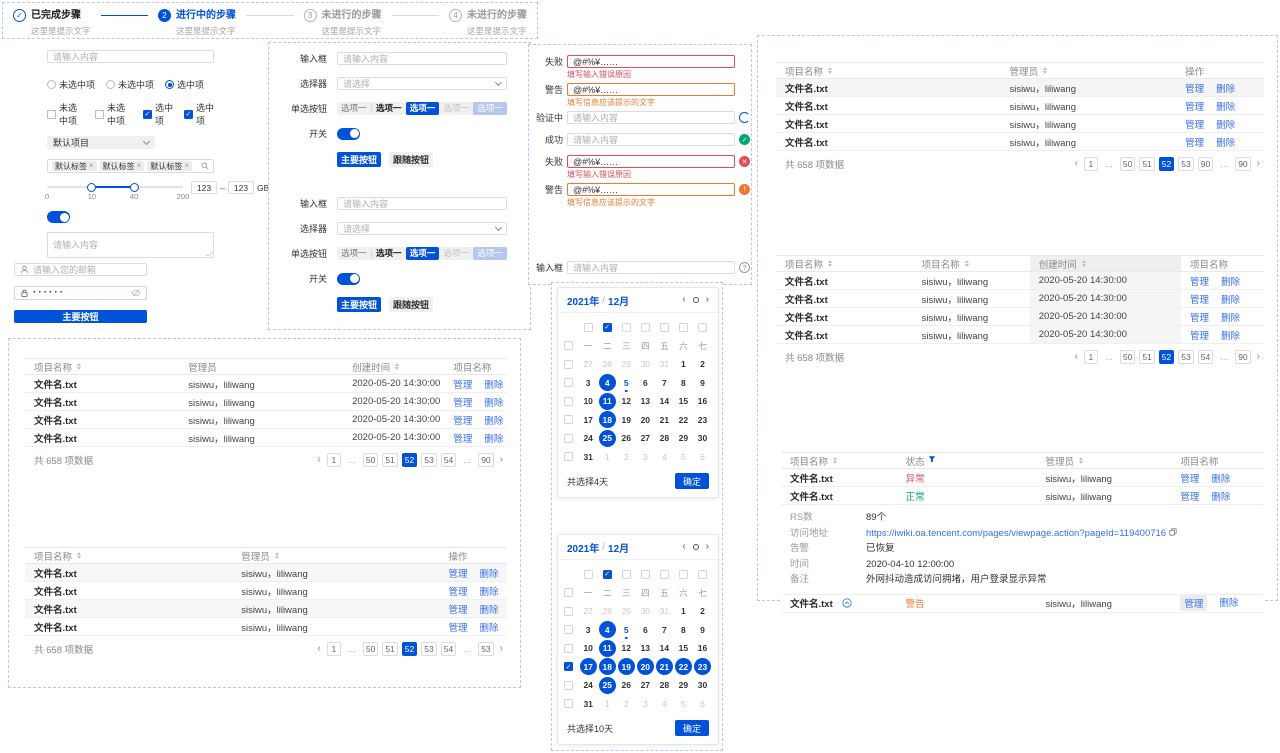 This screenshot has height=753, width=1280. Describe the element at coordinates (626, 456) in the screenshot. I see `calendar-day: 2` at that location.